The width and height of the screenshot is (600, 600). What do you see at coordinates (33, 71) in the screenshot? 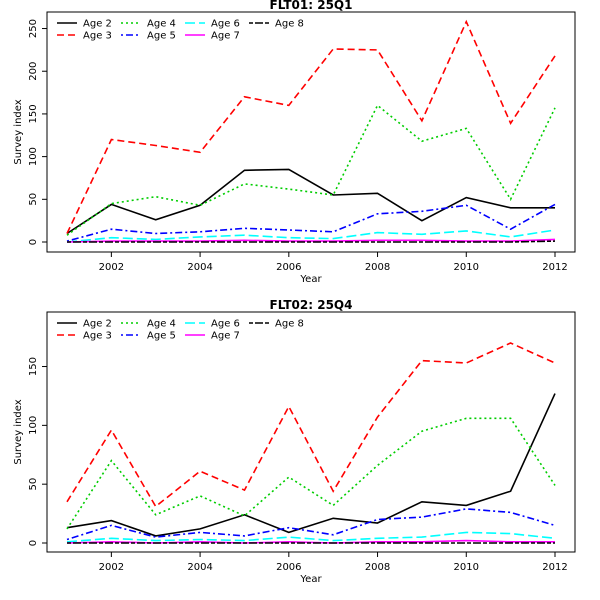
I see `y-tick-label: 200` at bounding box center [33, 71].